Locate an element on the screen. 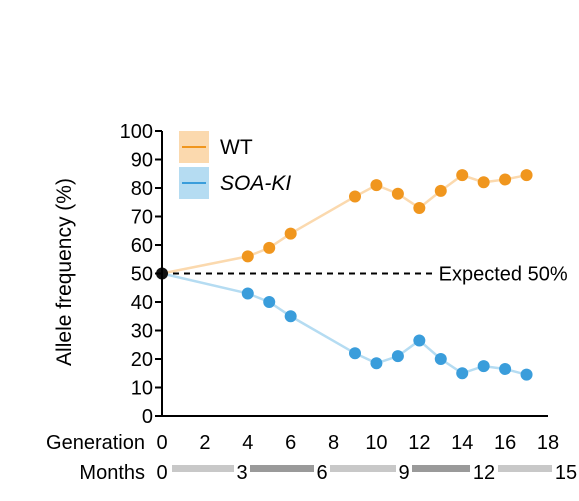 The image size is (579, 501). y-tick-label: 20 is located at coordinates (142, 360).